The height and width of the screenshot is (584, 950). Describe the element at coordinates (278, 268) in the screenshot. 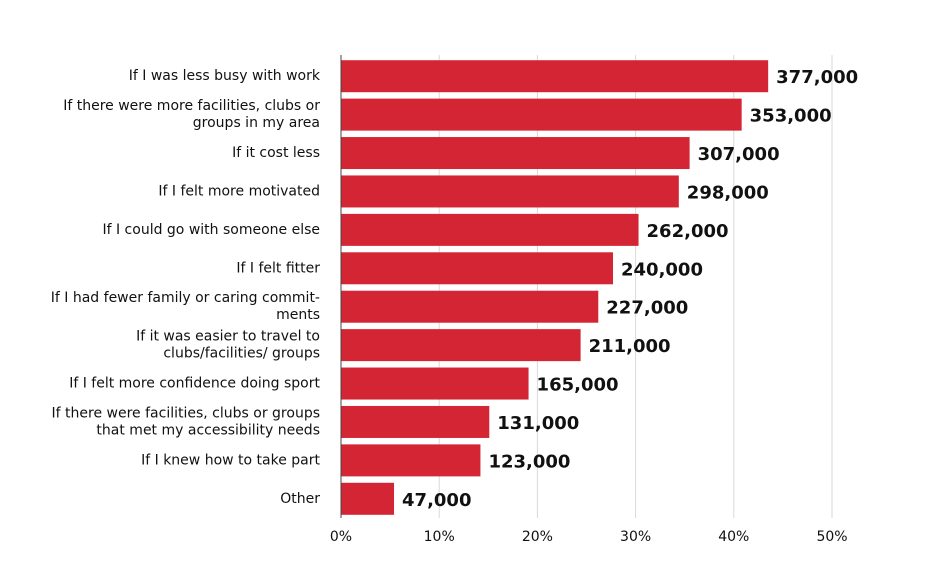

I see `category-label: If I felt fitter` at that location.